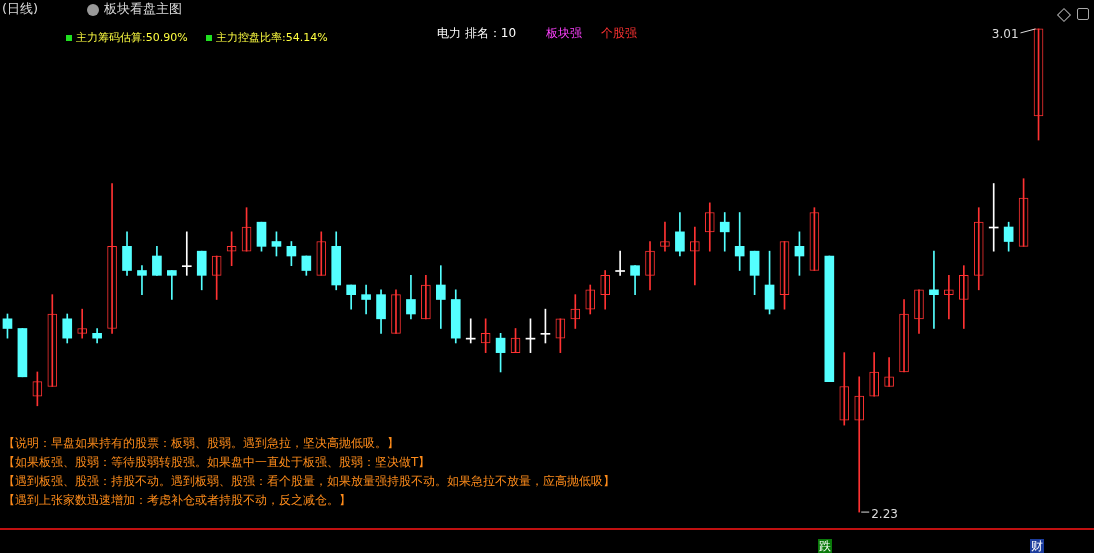 This screenshot has width=1094, height=553. I want to click on chart-title: (日线), so click(20, 8).